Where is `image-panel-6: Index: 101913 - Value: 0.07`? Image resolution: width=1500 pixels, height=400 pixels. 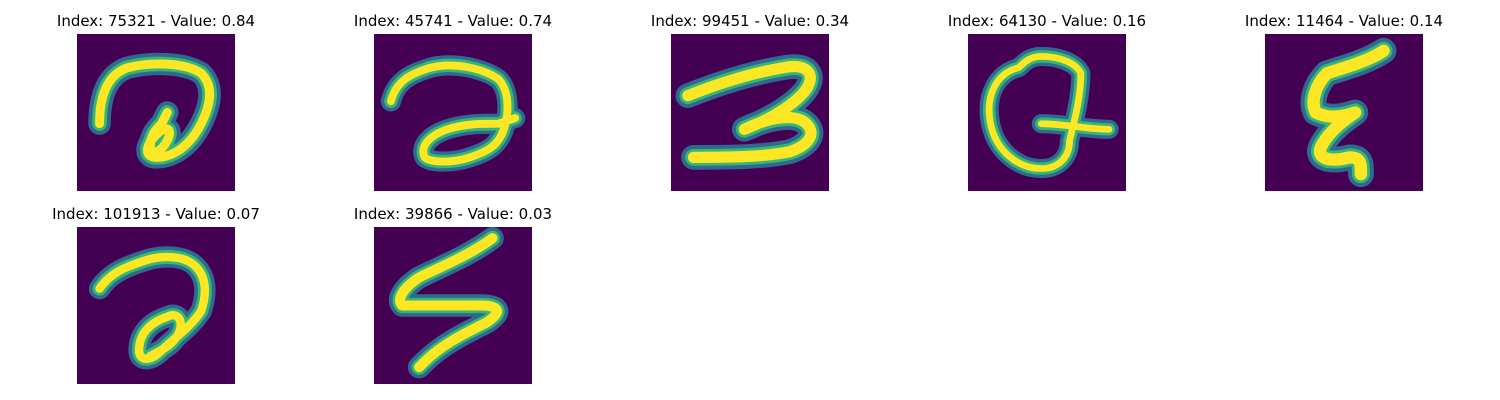 image-panel-6: Index: 101913 - Value: 0.07 is located at coordinates (156, 300).